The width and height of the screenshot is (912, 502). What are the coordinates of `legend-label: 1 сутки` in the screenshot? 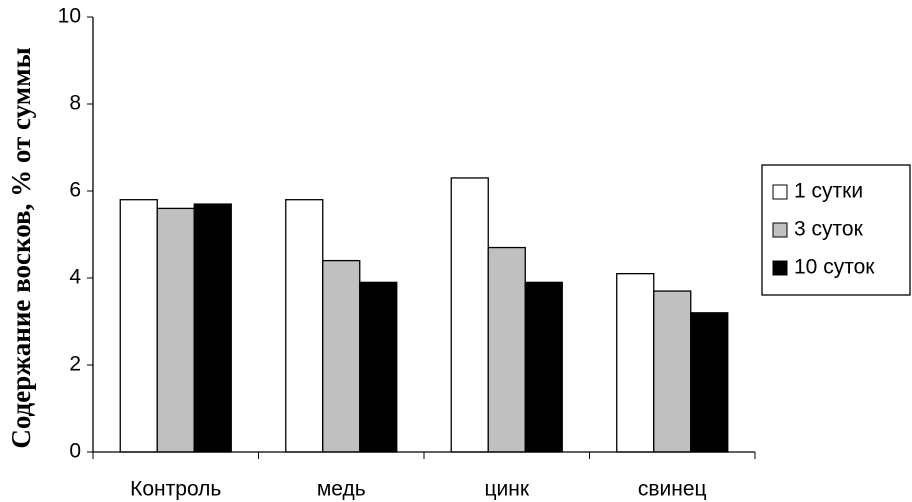 It's located at (828, 191).